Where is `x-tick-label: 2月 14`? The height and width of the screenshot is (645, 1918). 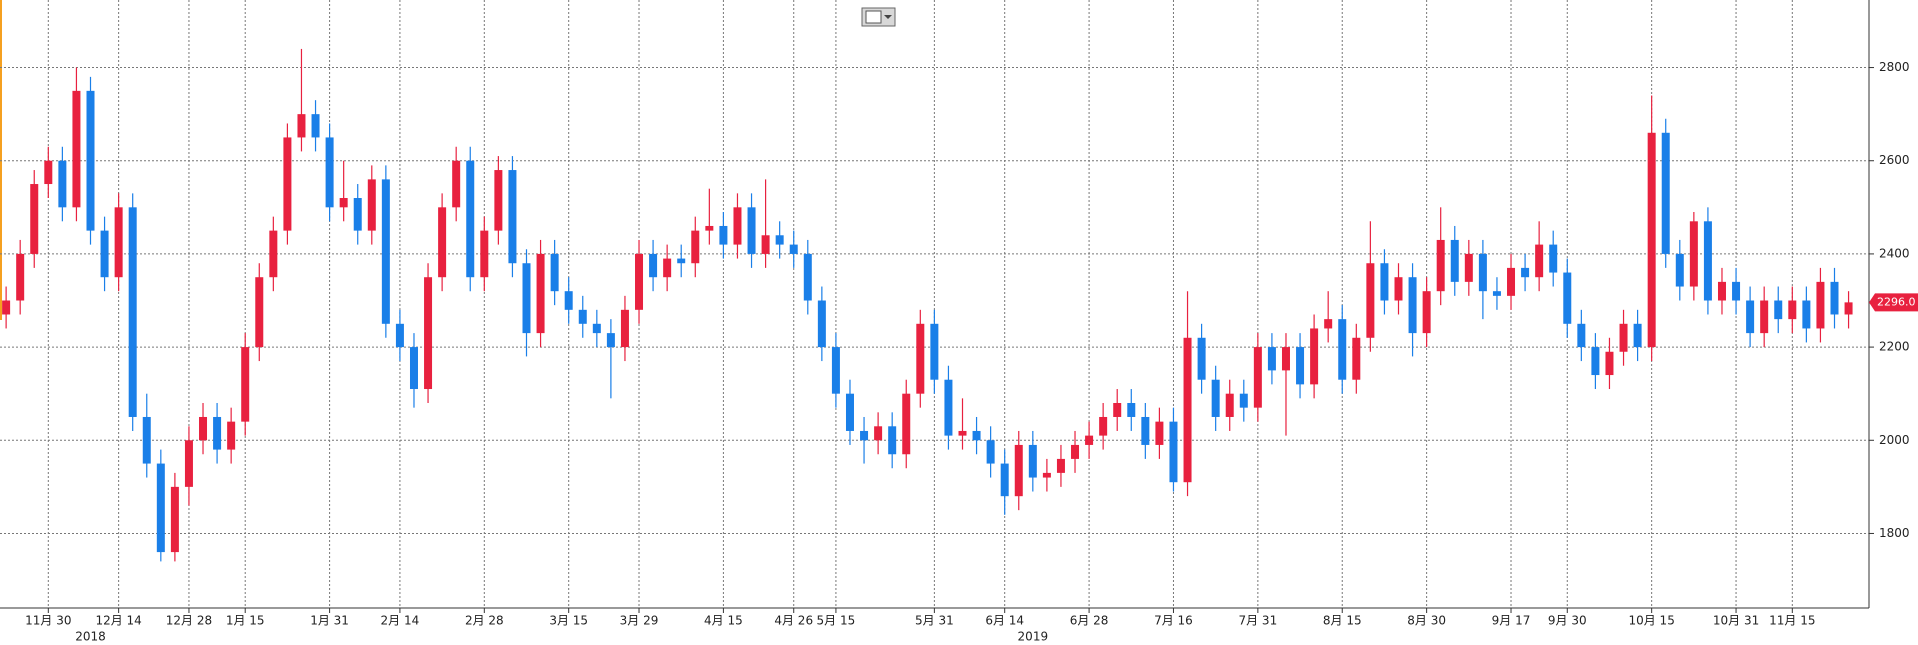
x-tick-label: 2月 14 is located at coordinates (400, 621).